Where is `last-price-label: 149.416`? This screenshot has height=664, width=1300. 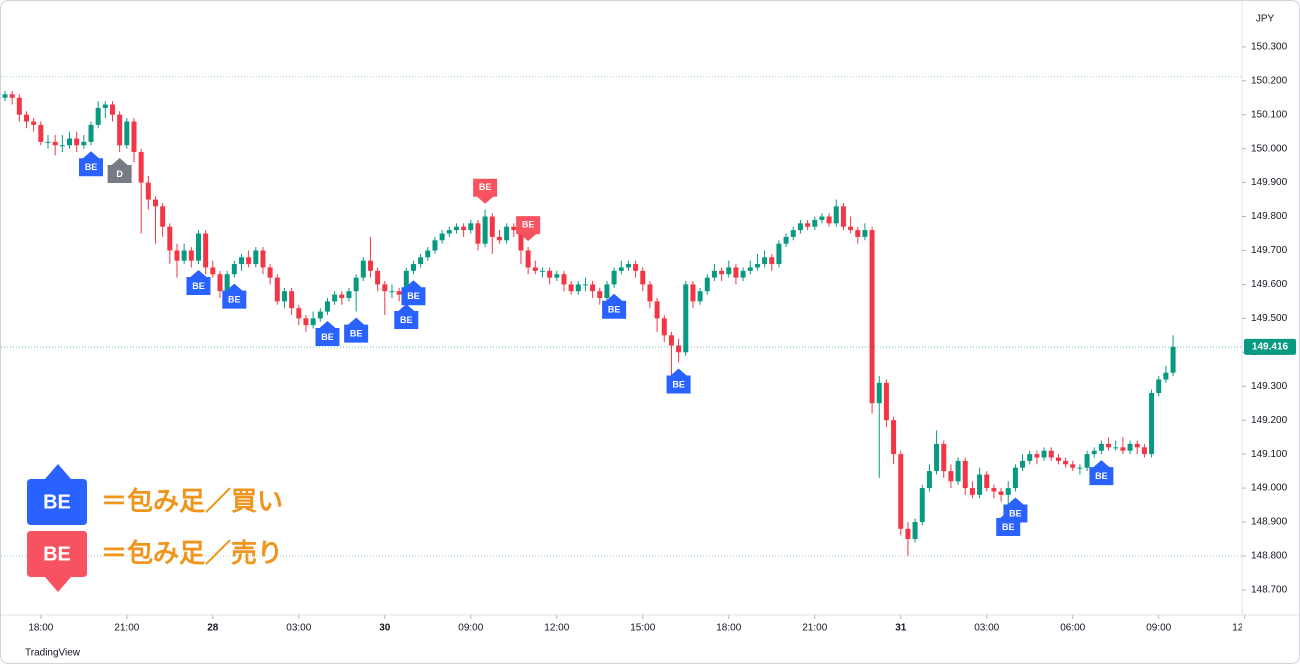 last-price-label: 149.416 is located at coordinates (1270, 347).